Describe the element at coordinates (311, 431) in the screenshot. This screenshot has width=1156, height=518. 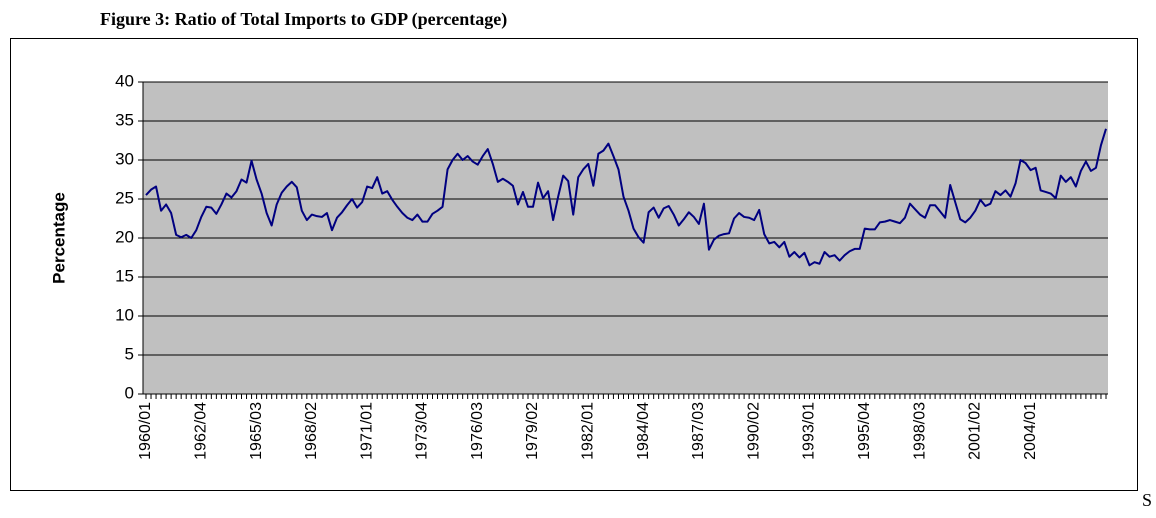
I see `x-tick-label: 1968/02` at that location.